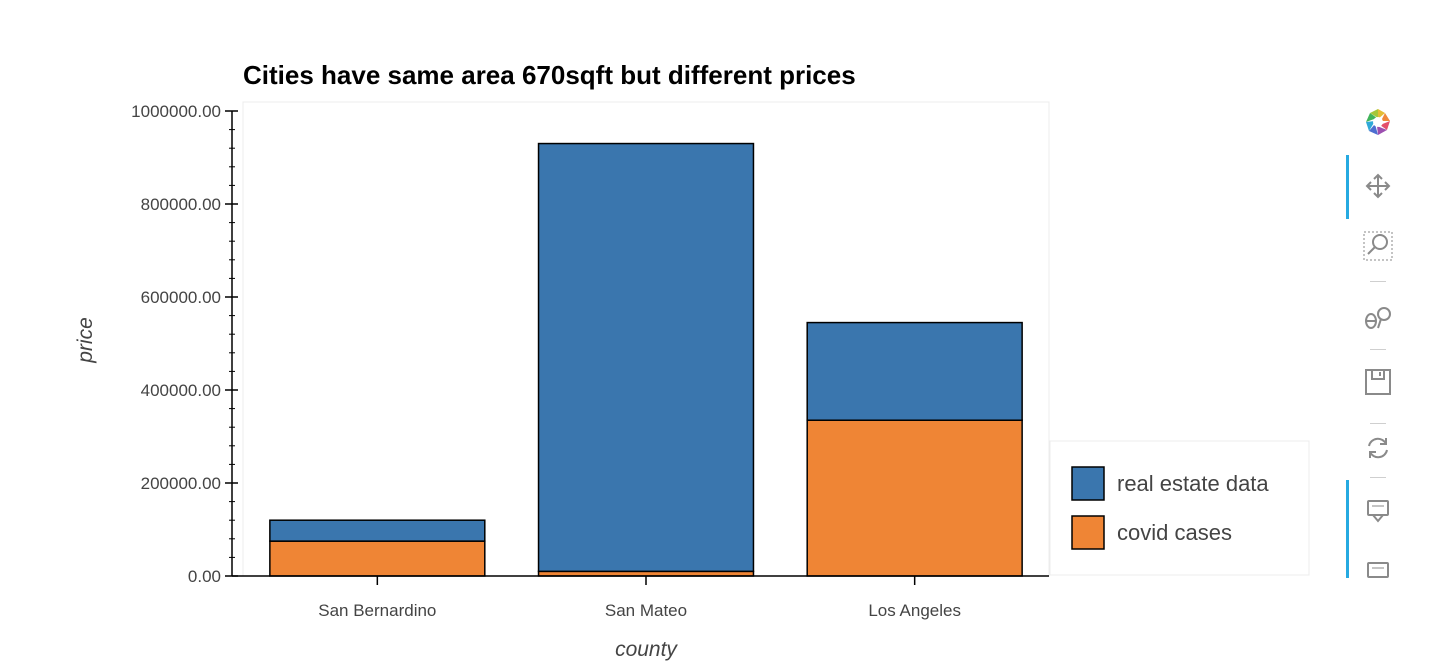 The height and width of the screenshot is (670, 1442). Describe the element at coordinates (914, 371) in the screenshot. I see `bar-real-estate-data-los-angeles` at that location.